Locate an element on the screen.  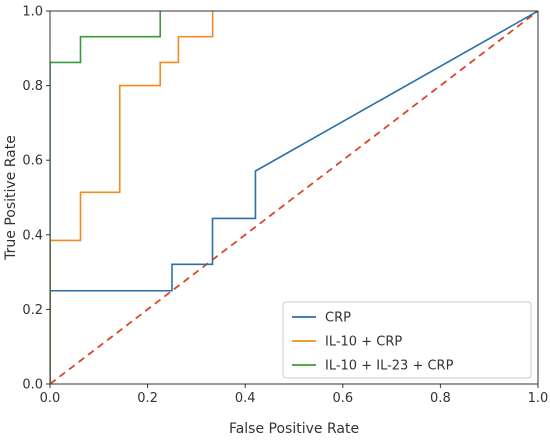
x-axis-ticks: 0.0 0.2 0.4 0.6 0.8 1.0 is located at coordinates (294, 395).